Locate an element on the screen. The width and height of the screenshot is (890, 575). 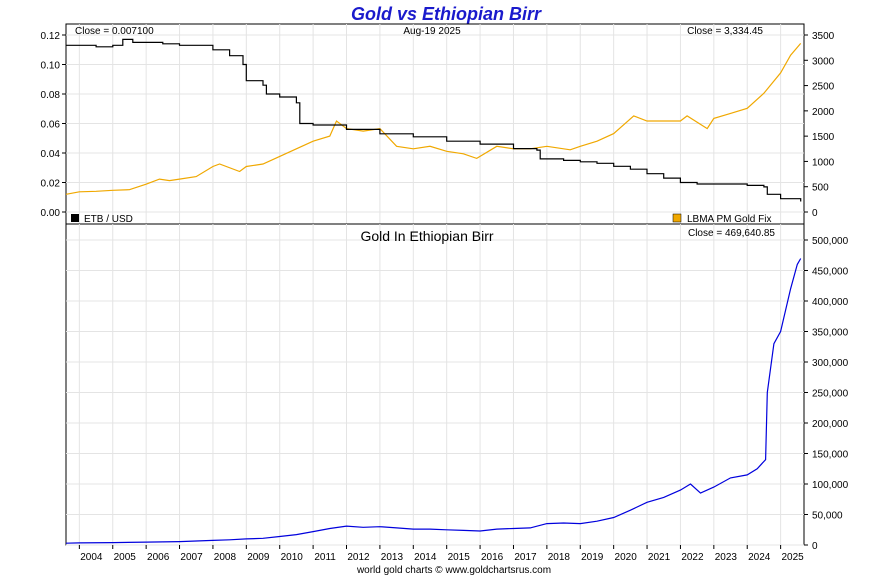
x-tick-label: 2018 is located at coordinates (559, 557).